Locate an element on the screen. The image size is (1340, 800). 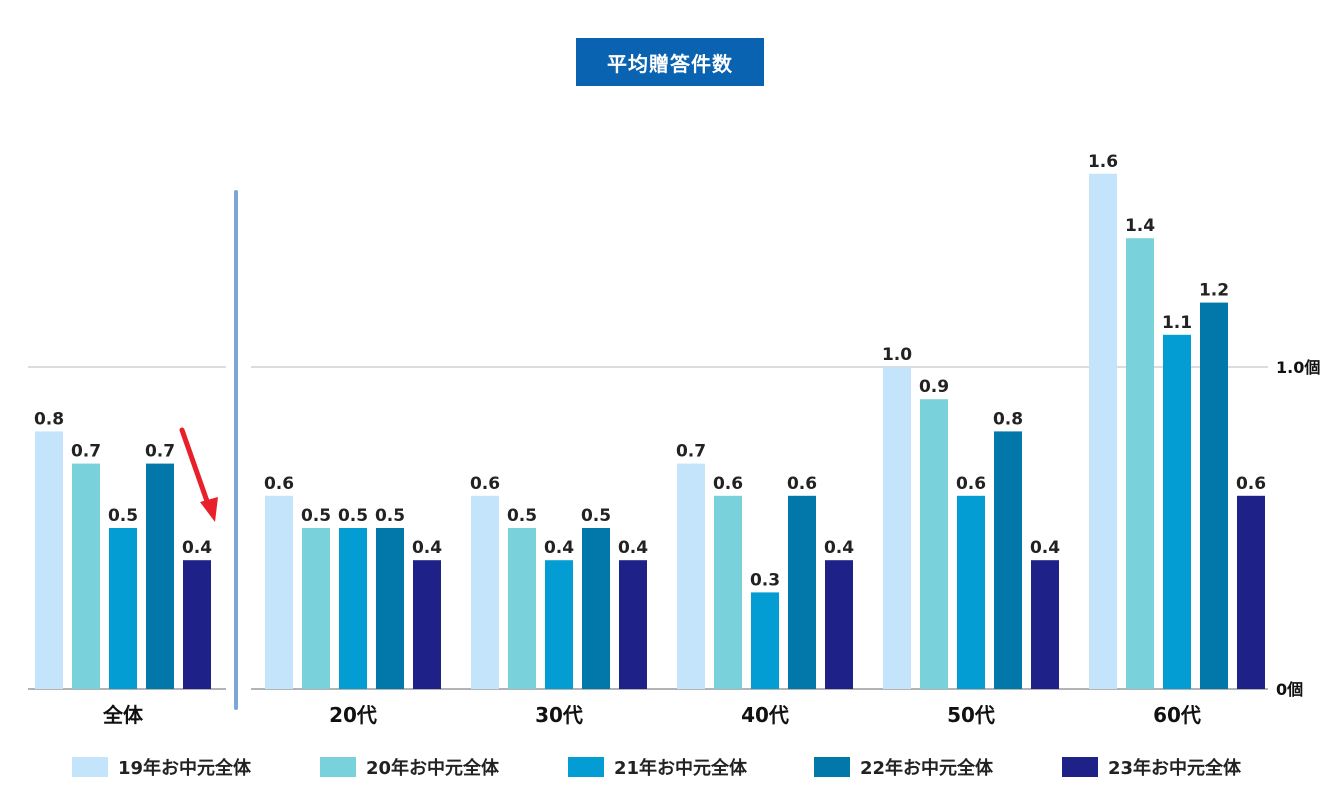
category-label: 40代 is located at coordinates (765, 715).